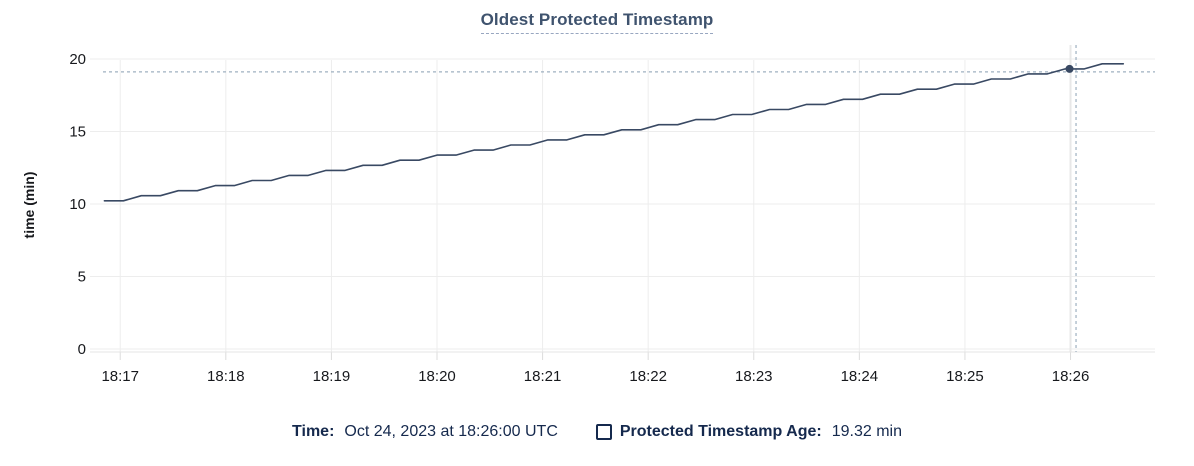 Image resolution: width=1194 pixels, height=466 pixels. I want to click on legend-time-label: Time:, so click(313, 431).